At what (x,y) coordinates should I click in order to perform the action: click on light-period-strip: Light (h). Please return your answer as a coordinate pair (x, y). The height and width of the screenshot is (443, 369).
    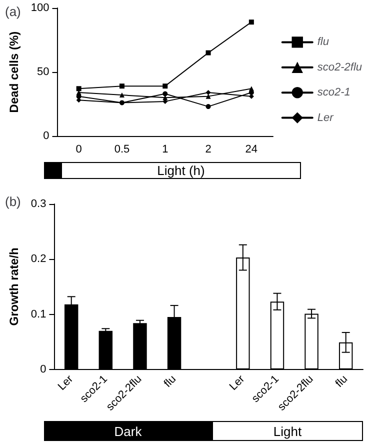
    Looking at the image, I should click on (172, 170).